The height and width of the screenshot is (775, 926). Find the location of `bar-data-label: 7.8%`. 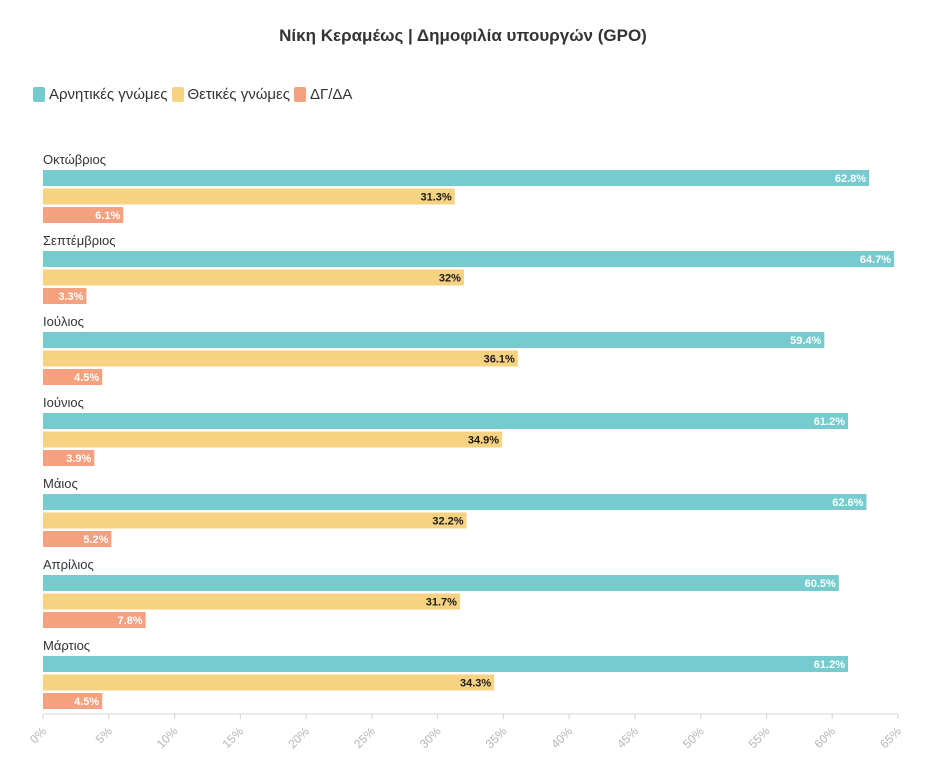

bar-data-label: 7.8% is located at coordinates (130, 621).